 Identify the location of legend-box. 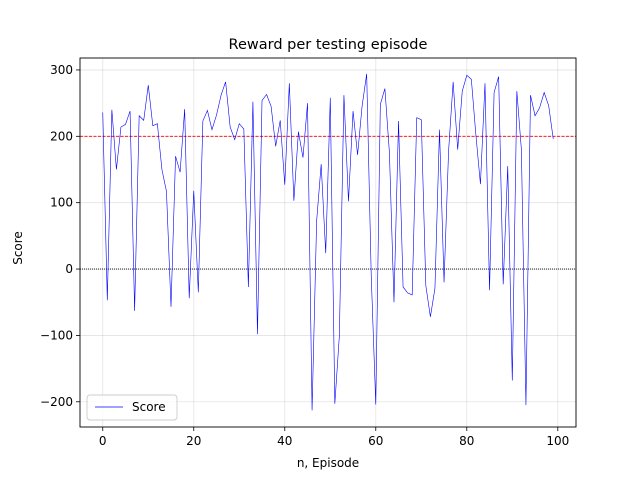
(132, 407).